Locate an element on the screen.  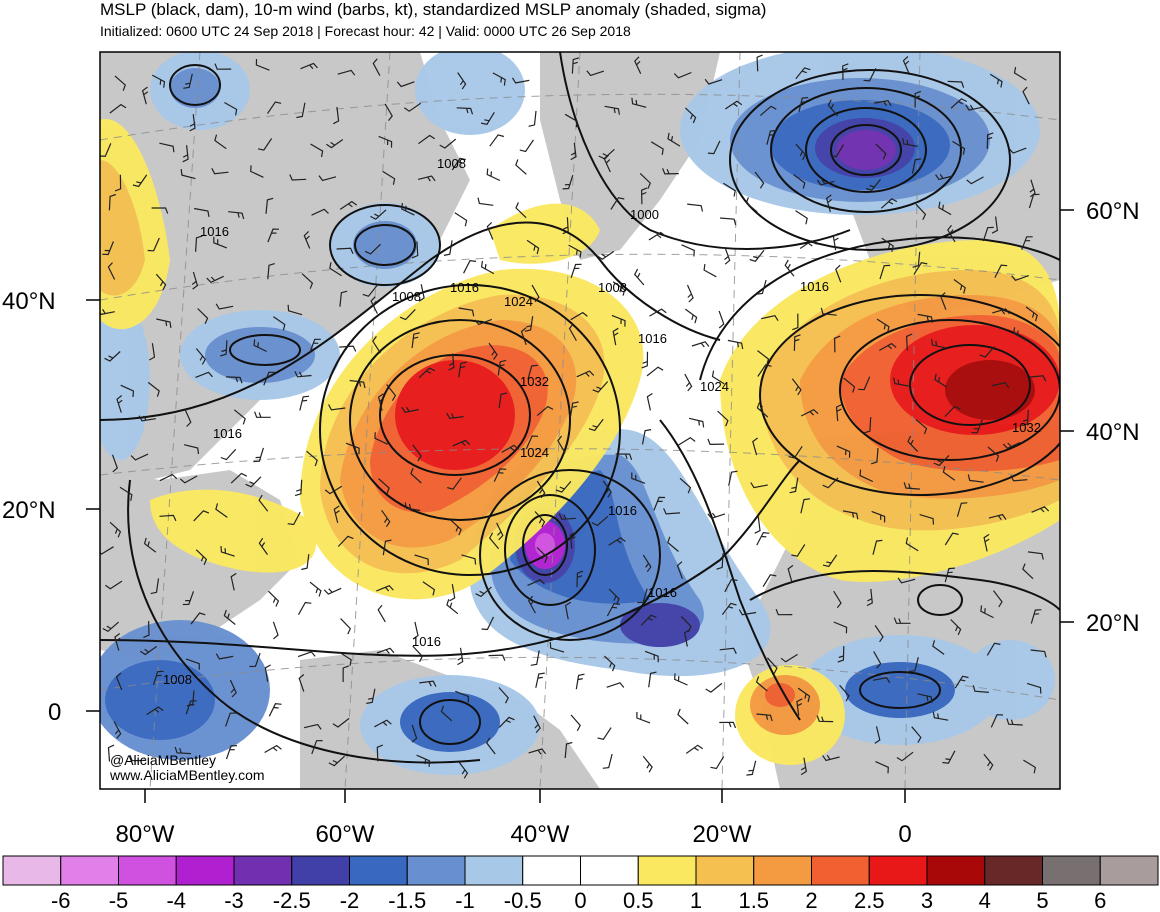
isobar-label: 1016 is located at coordinates (214, 231).